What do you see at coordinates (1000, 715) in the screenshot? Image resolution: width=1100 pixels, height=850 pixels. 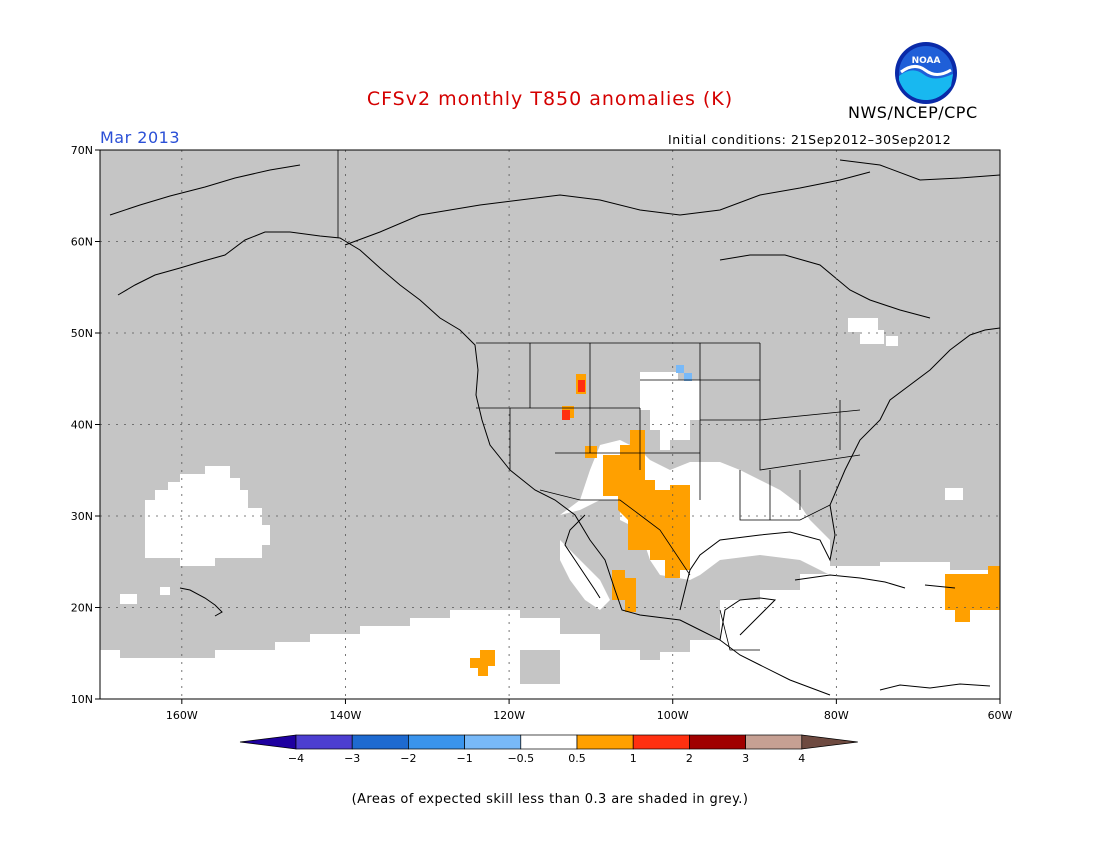 I see `lon-tick-label: 60W` at bounding box center [1000, 715].